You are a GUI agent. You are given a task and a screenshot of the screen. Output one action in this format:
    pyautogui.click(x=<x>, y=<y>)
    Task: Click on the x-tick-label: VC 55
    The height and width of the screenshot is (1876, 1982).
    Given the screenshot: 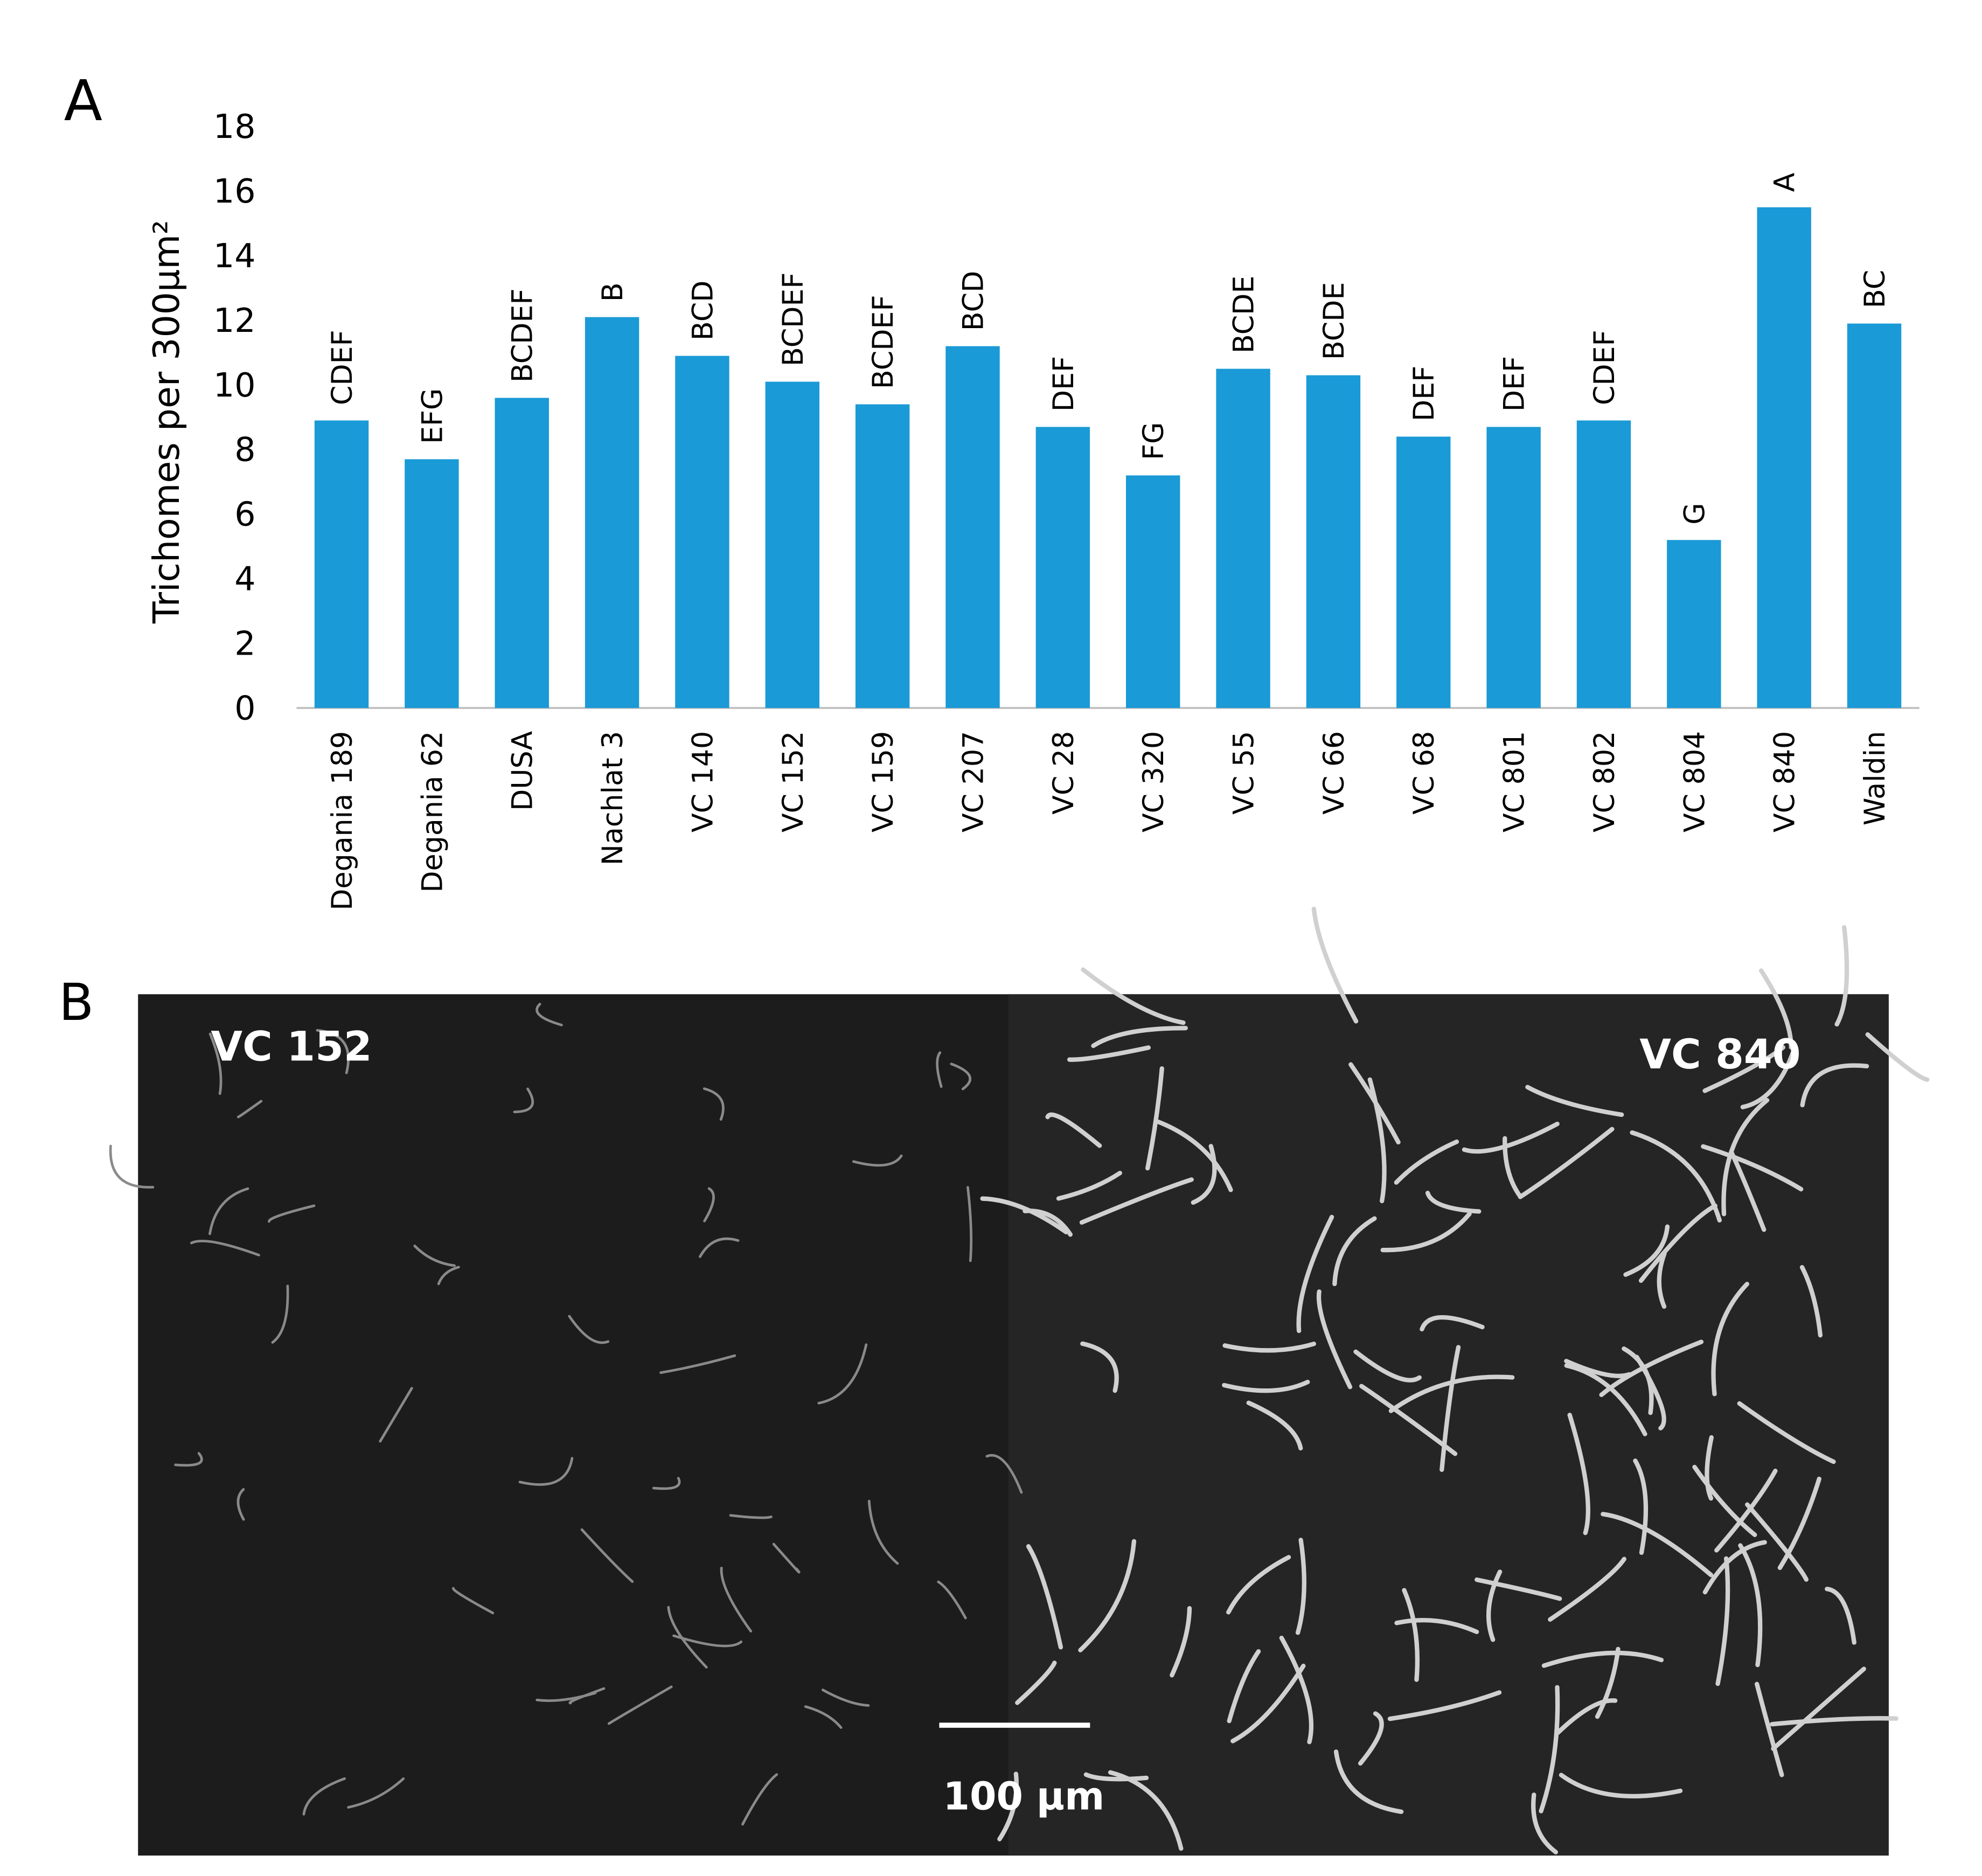 What is the action you would take?
    pyautogui.click(x=1244, y=773)
    